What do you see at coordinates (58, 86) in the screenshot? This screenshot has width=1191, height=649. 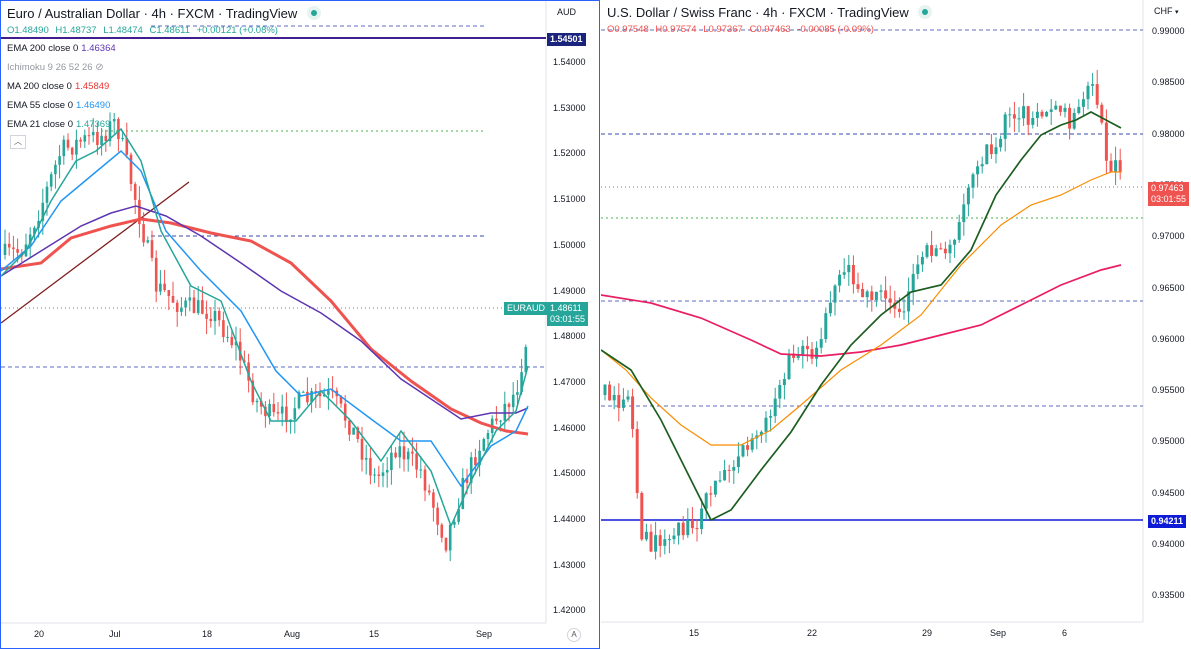 I see `indicator-ma200: MA 200 close 0 1.45849` at bounding box center [58, 86].